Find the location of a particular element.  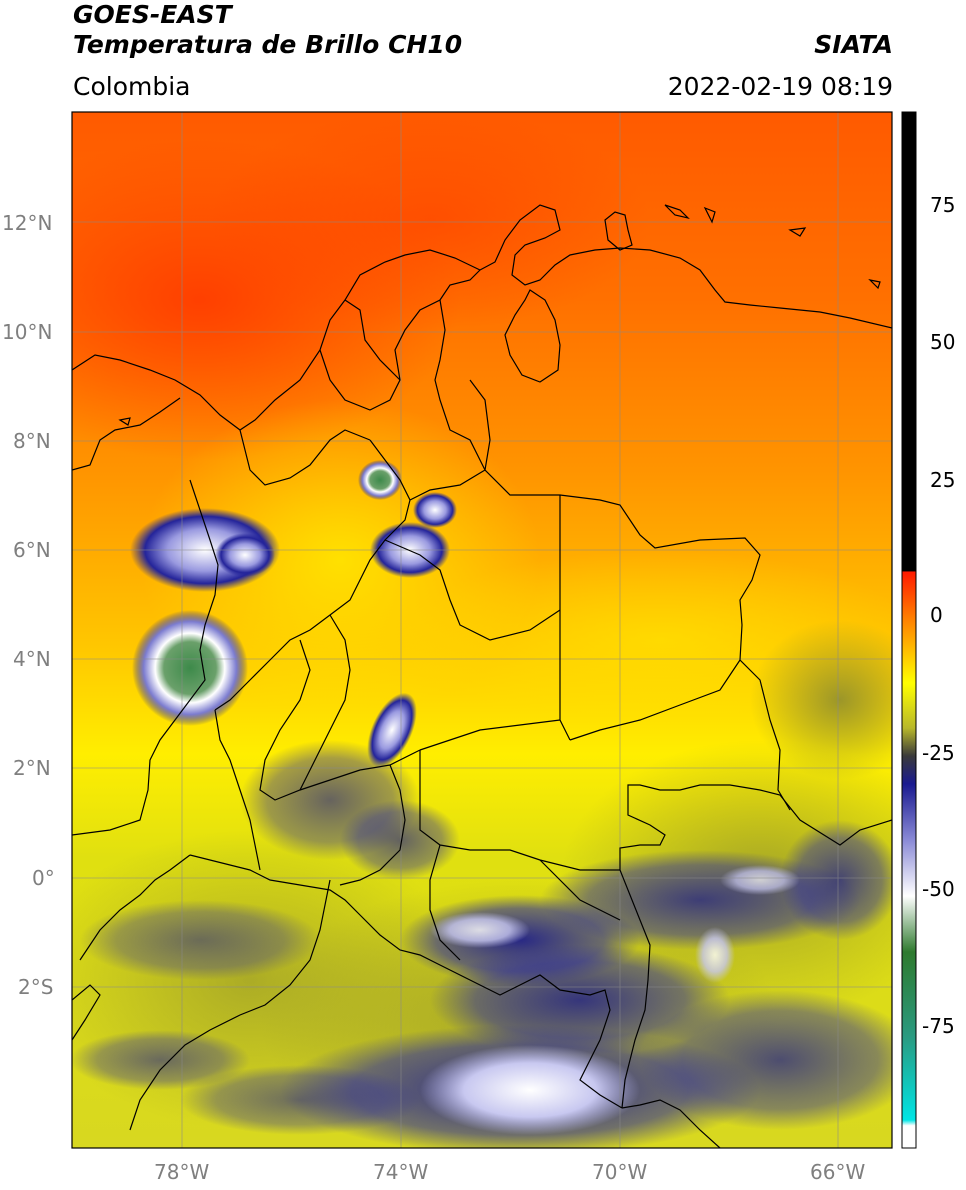

lat-label-0: 0° is located at coordinates (43, 878).